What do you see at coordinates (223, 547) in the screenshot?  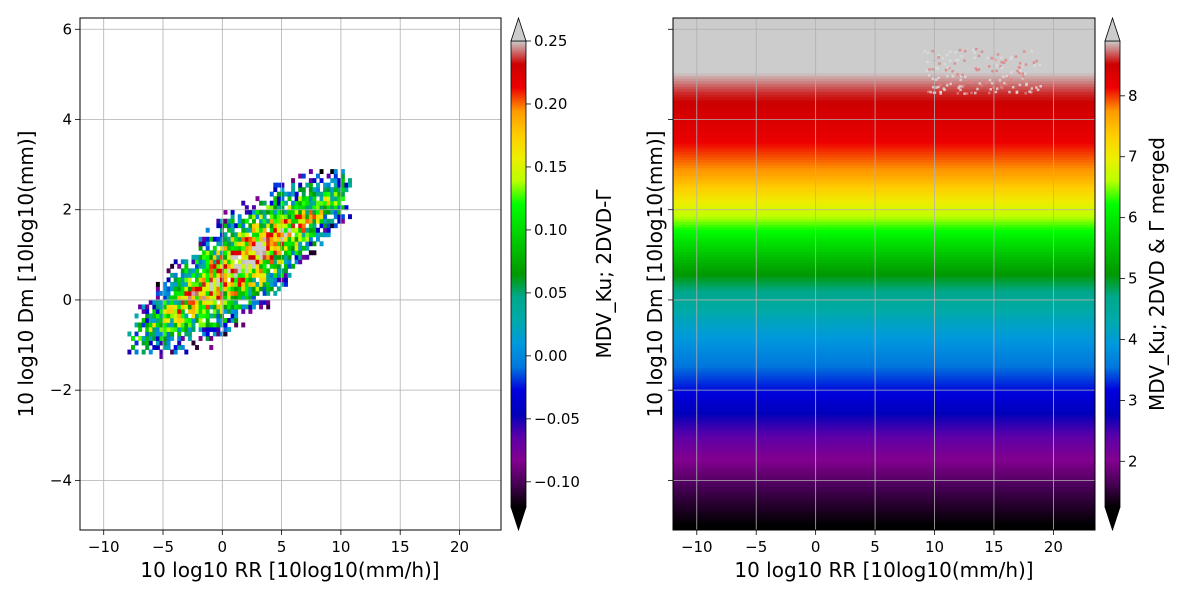 I see `x-tick-label: 0` at bounding box center [223, 547].